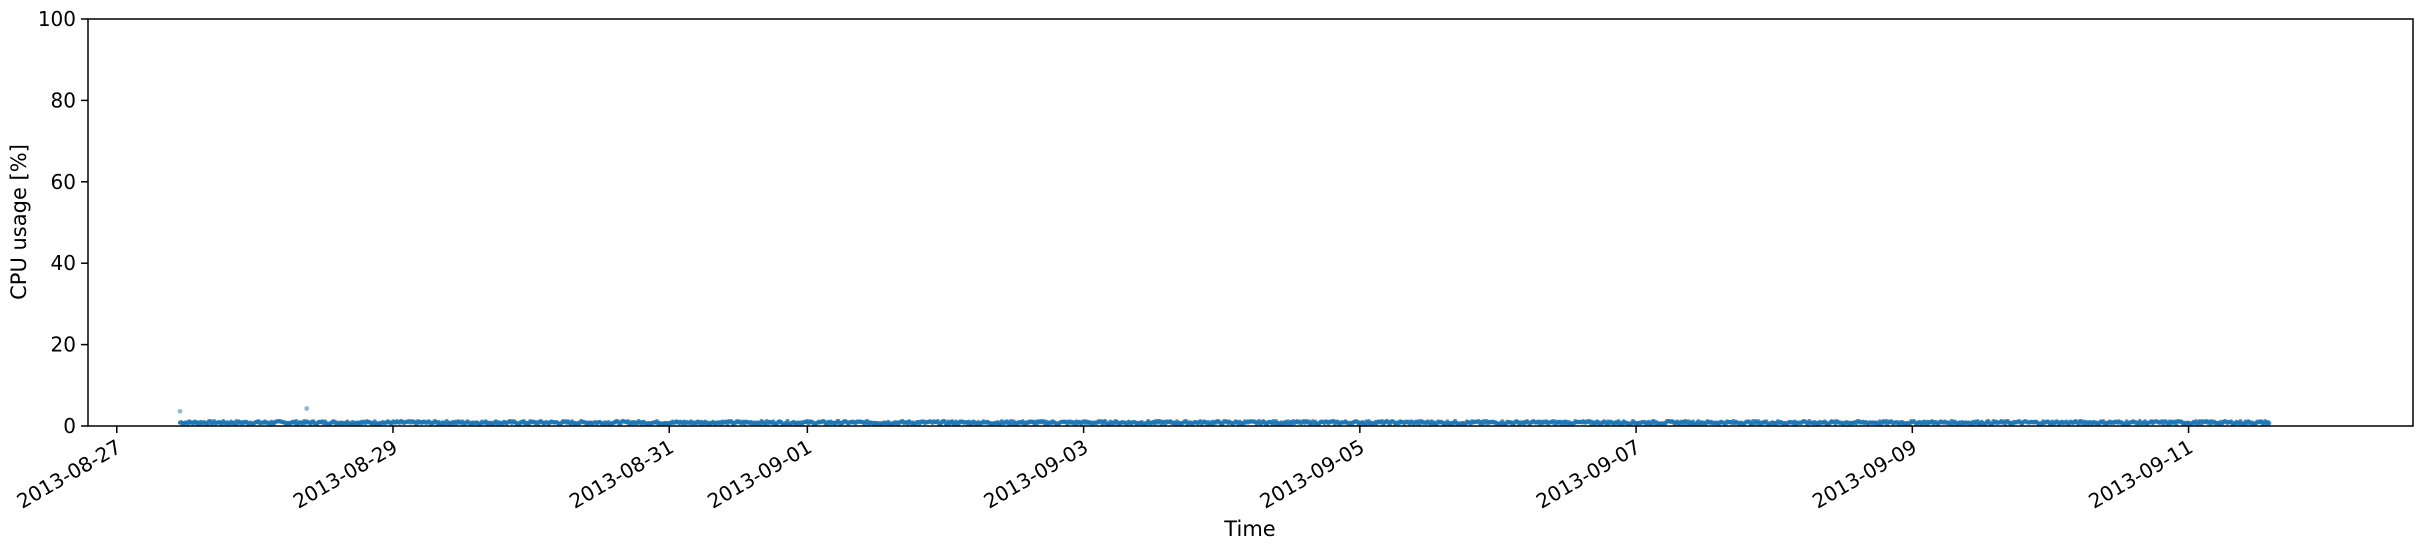 The height and width of the screenshot is (551, 2424). Describe the element at coordinates (57, 19) in the screenshot. I see `y-tick-label: 100` at that location.